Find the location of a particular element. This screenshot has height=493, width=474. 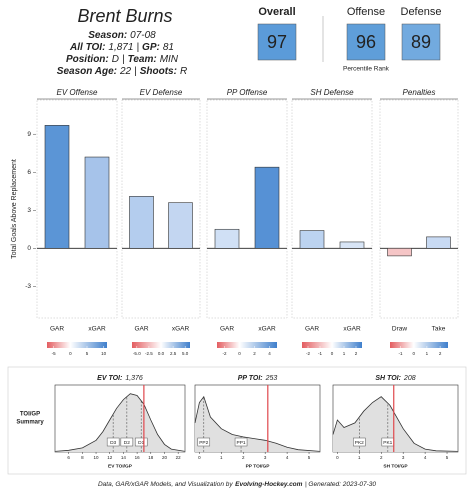

panel-title: EV TOI: 1,376 is located at coordinates (120, 378).